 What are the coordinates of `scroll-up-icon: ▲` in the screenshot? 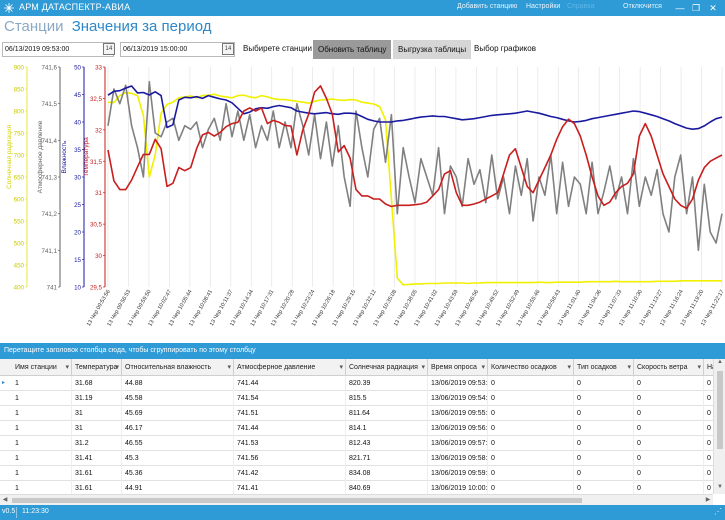 It's located at (720, 362).